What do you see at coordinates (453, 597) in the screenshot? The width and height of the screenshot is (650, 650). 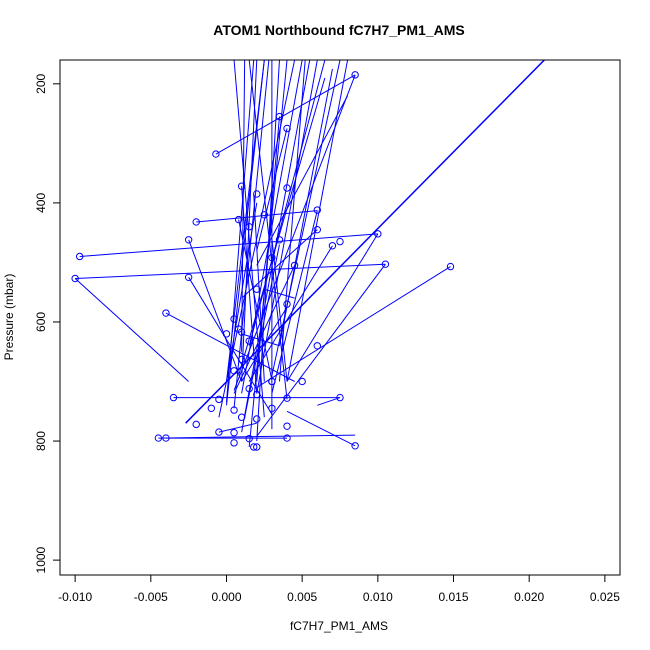 I see `x-tick-label: 0.015` at bounding box center [453, 597].